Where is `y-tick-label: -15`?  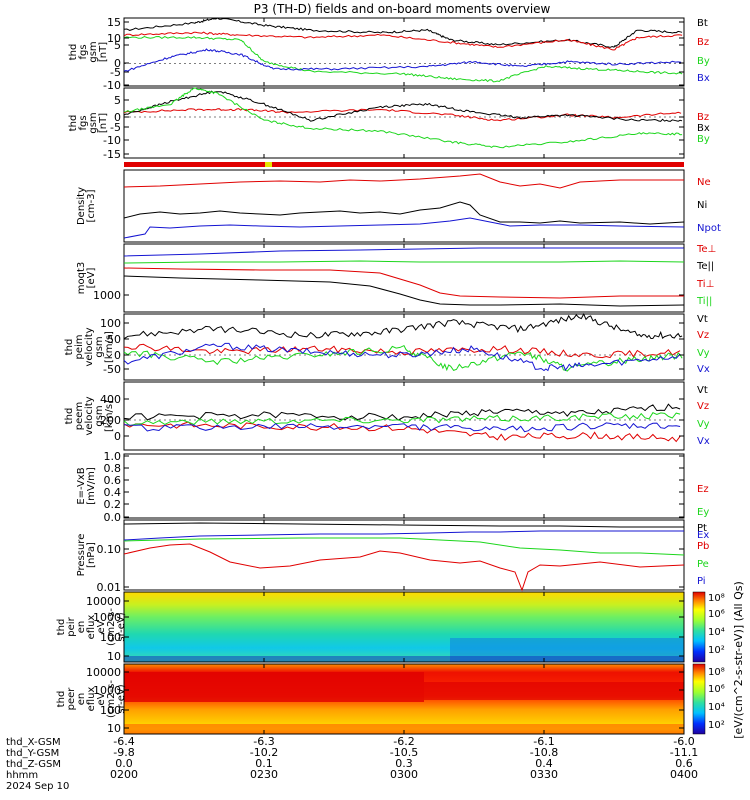 y-tick-label: -15 is located at coordinates (112, 154).